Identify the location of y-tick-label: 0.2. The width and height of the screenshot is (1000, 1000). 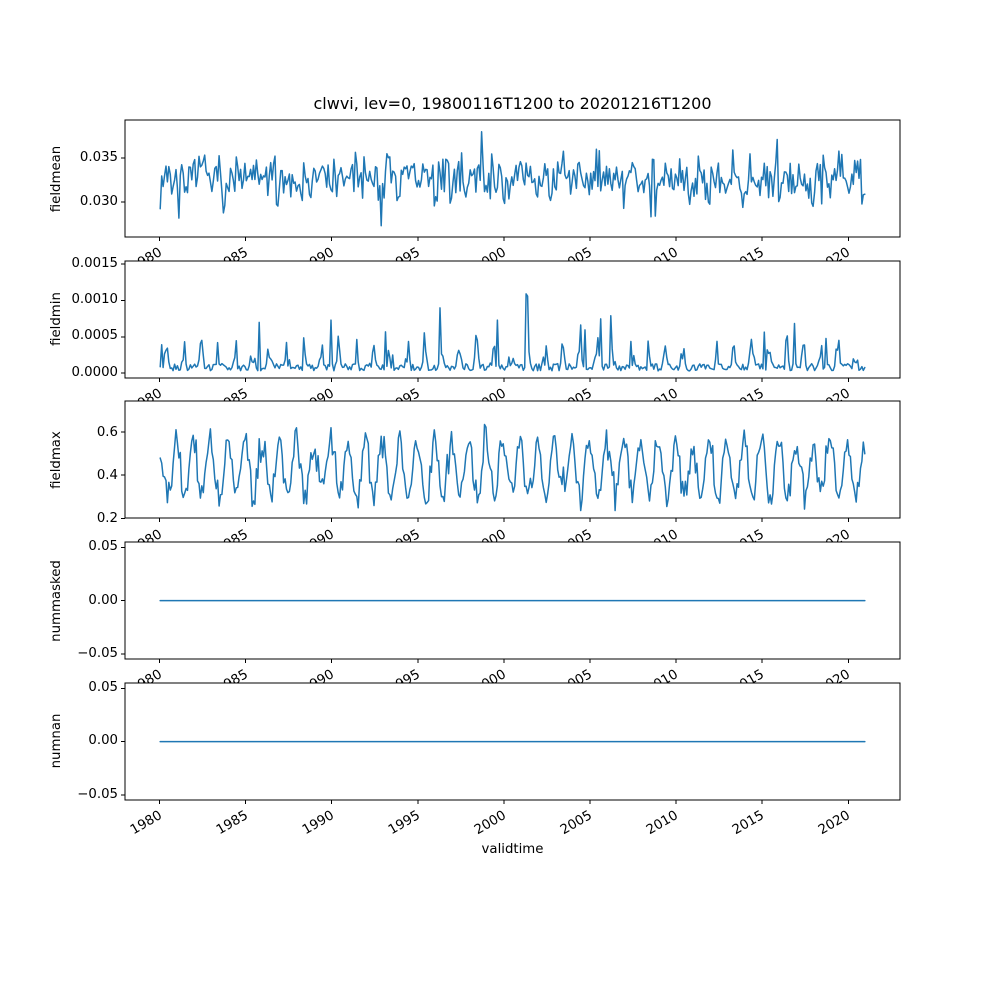
(107, 518).